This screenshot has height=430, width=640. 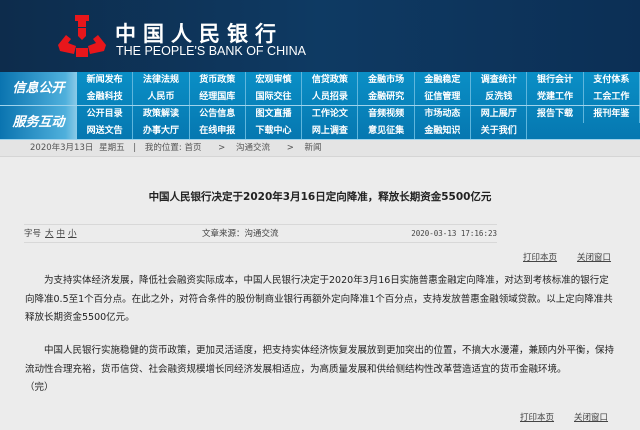 I want to click on nav-item: 工作论文, so click(x=330, y=114).